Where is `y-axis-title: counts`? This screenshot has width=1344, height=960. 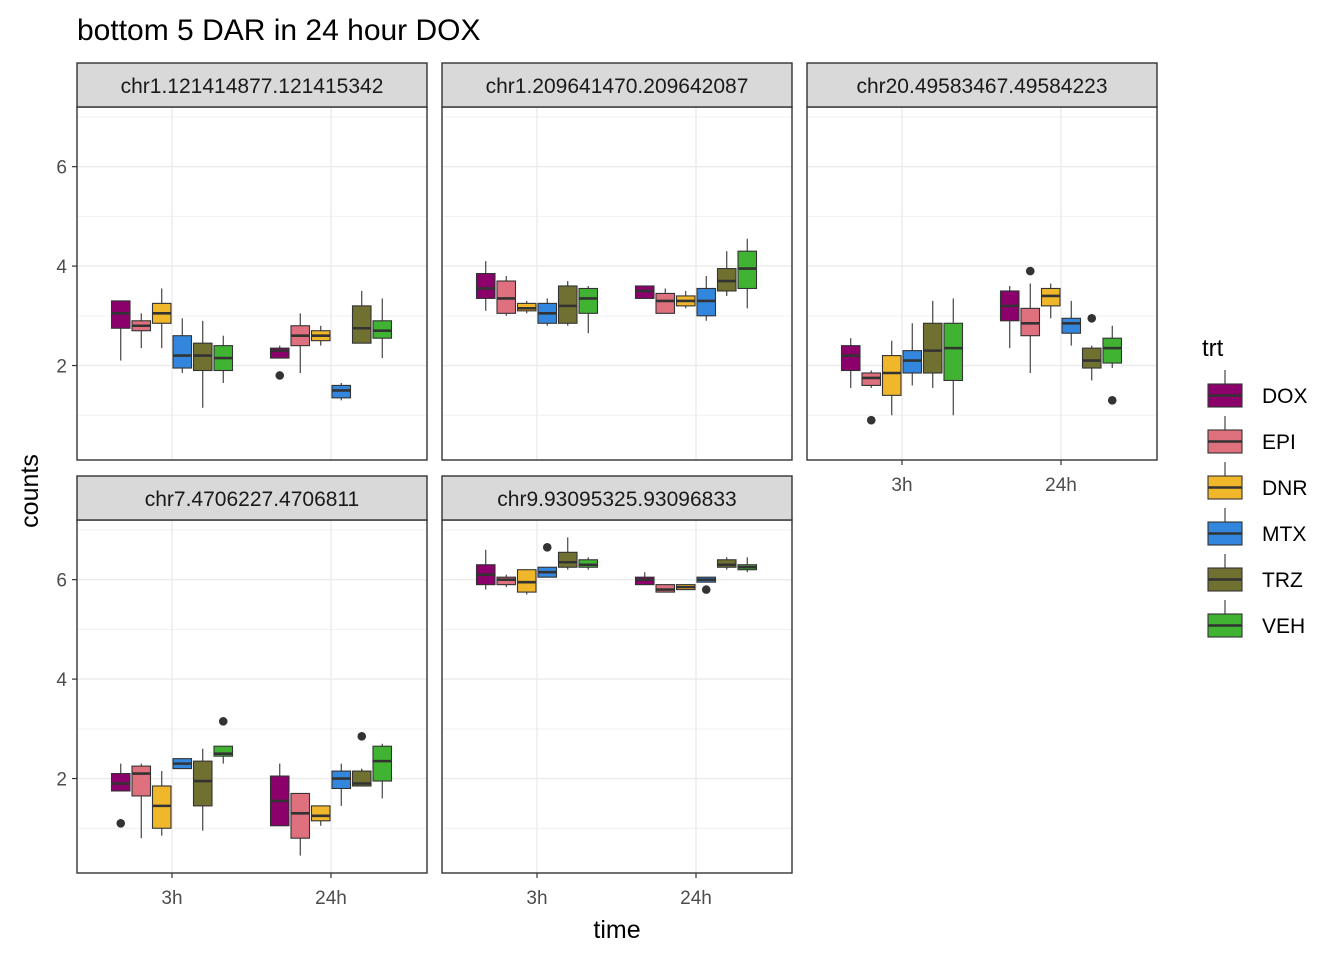 y-axis-title: counts is located at coordinates (30, 491).